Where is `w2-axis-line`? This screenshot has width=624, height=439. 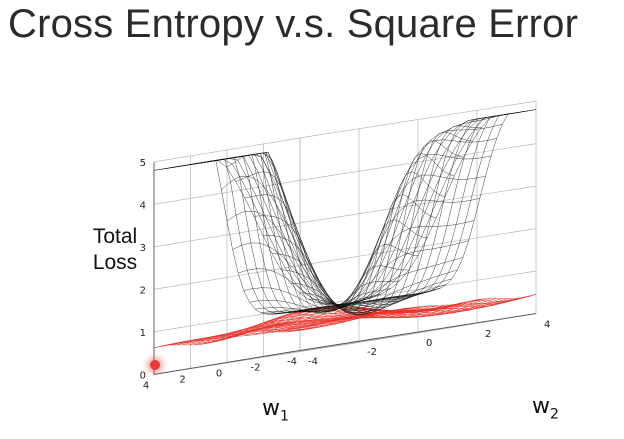
w2-axis-line is located at coordinates (418, 332).